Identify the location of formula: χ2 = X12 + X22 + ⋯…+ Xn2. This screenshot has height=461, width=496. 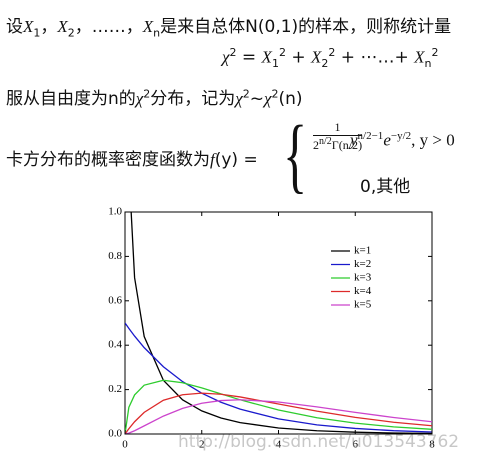
(330, 58).